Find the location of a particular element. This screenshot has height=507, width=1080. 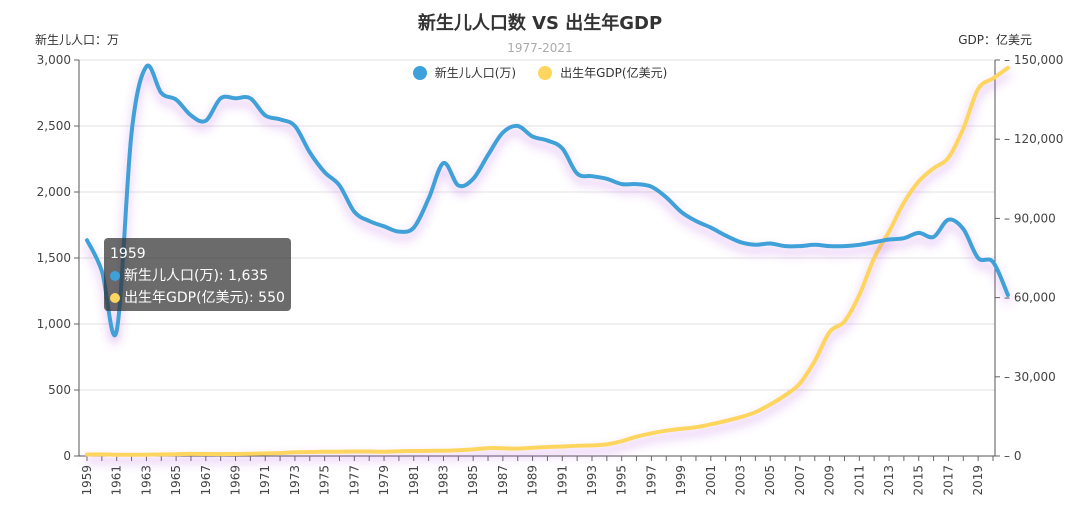

x-tick-label: 1983 is located at coordinates (443, 480).